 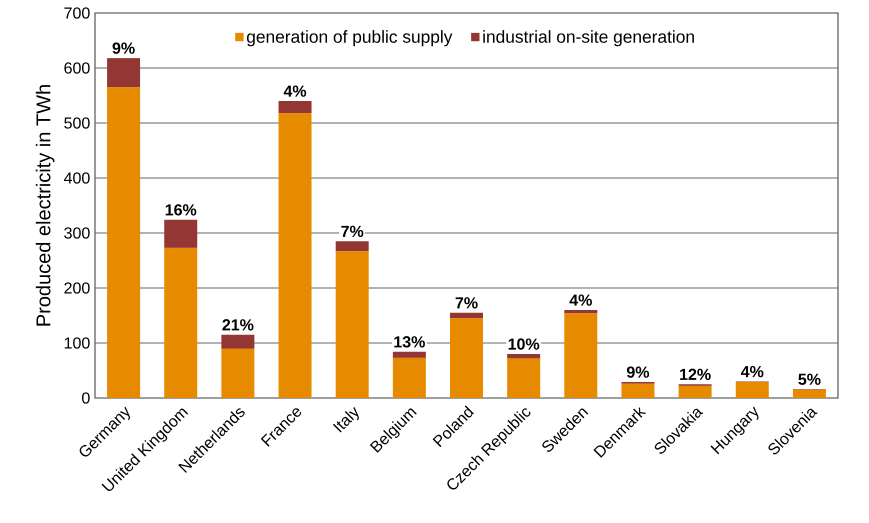 What do you see at coordinates (45, 205) in the screenshot?
I see `y-axis-title: Produced electricity in TWh` at bounding box center [45, 205].